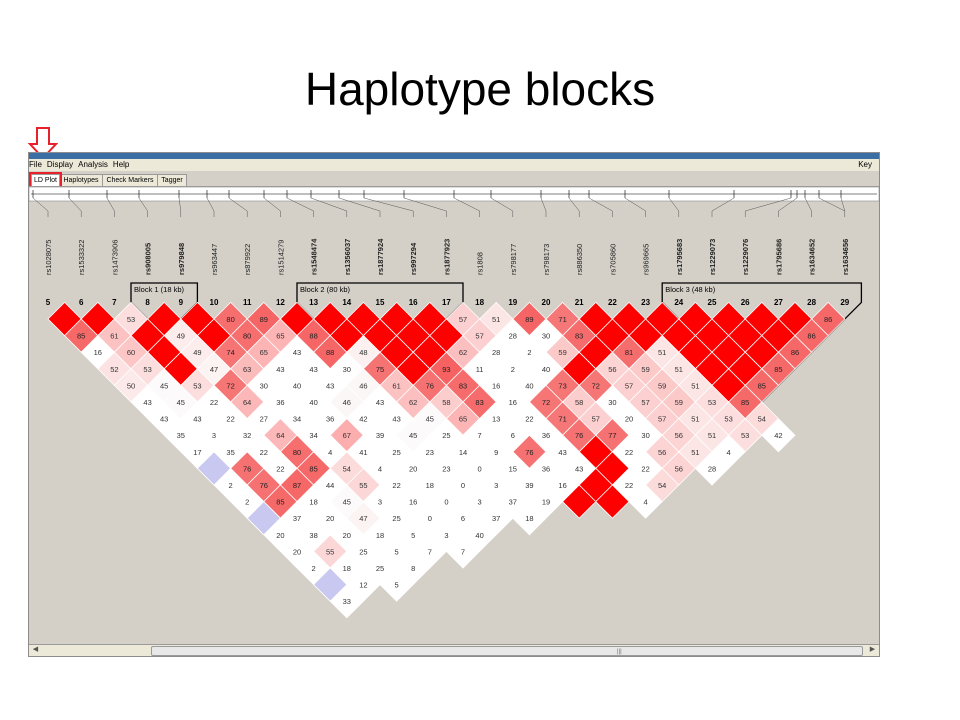 Image resolution: width=960 pixels, height=720 pixels. Describe the element at coordinates (745, 257) in the screenshot. I see `marker-name: rs1229076` at that location.